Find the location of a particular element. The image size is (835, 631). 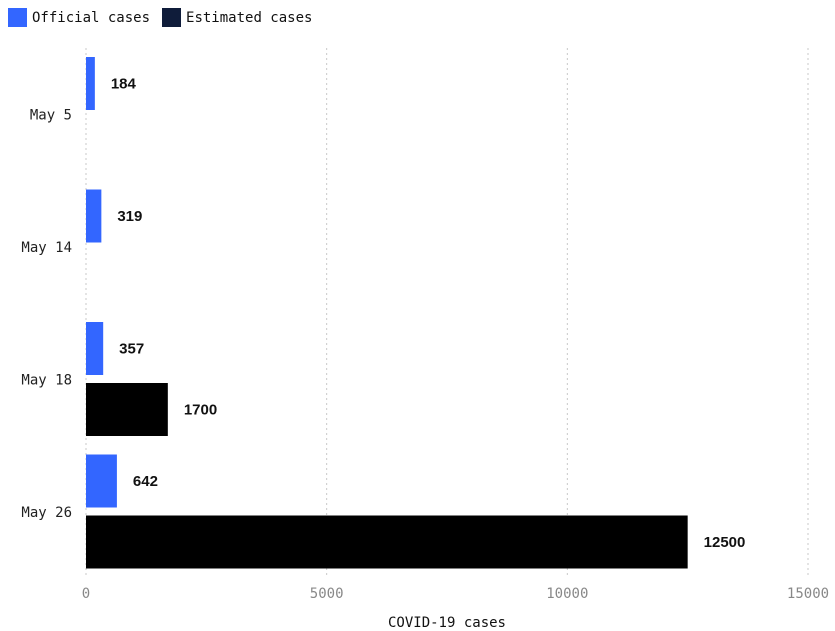

data-label: 1700 is located at coordinates (200, 410).